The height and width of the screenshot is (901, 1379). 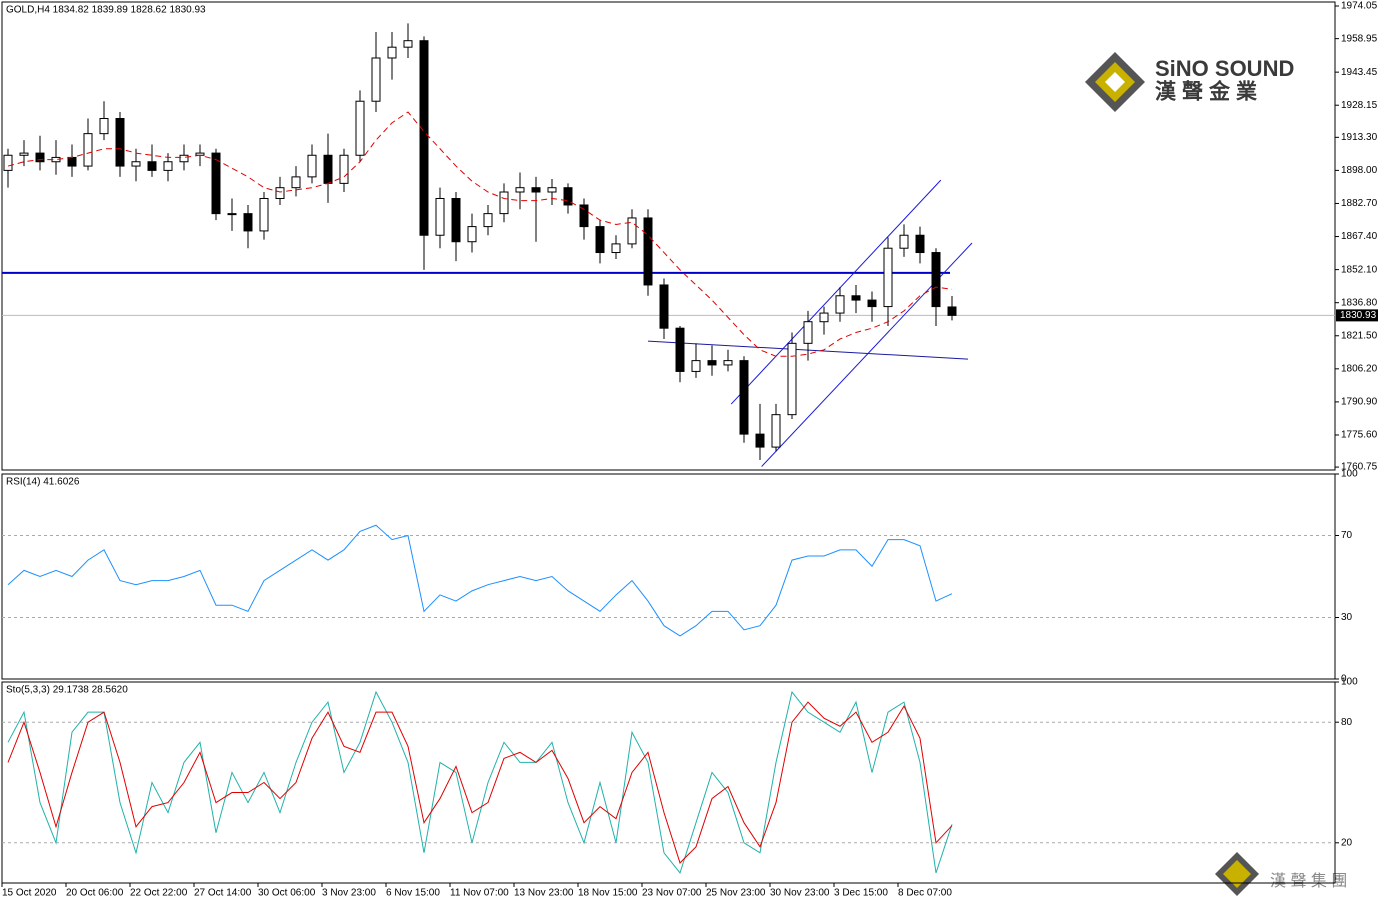 What do you see at coordinates (1359, 137) in the screenshot?
I see `y-tick-label: 1913.30` at bounding box center [1359, 137].